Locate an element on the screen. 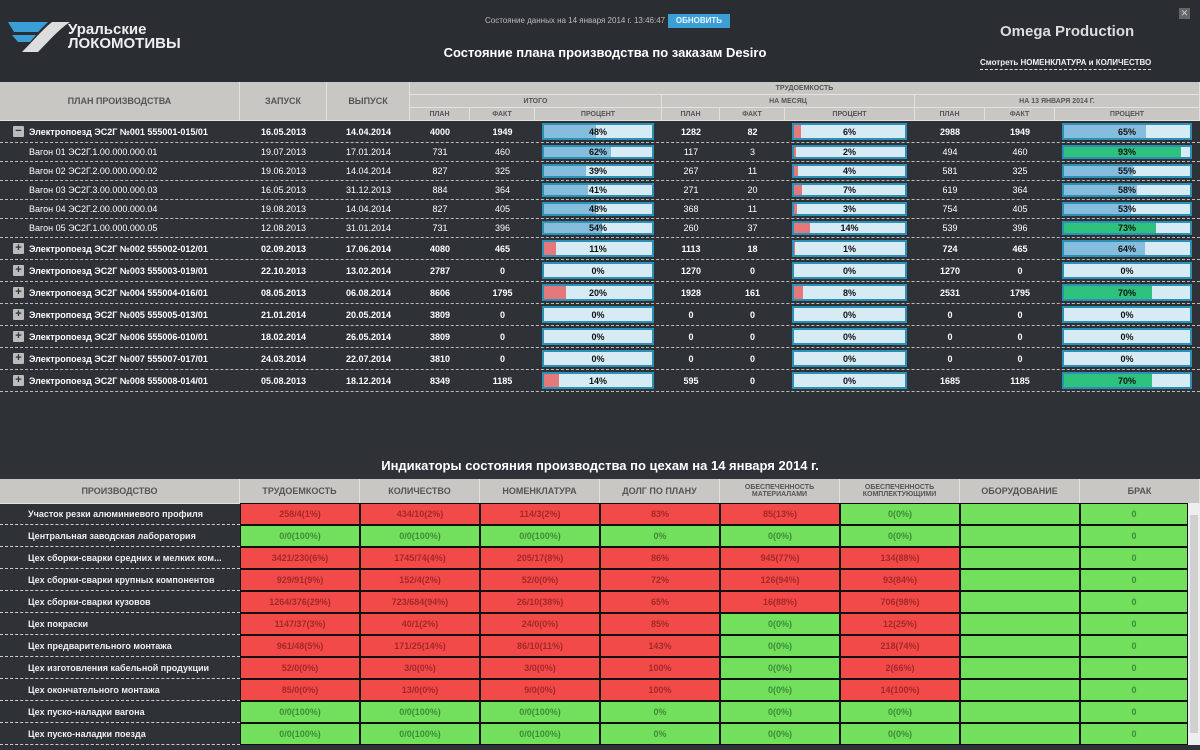  collapse-icon: − is located at coordinates (18, 131).